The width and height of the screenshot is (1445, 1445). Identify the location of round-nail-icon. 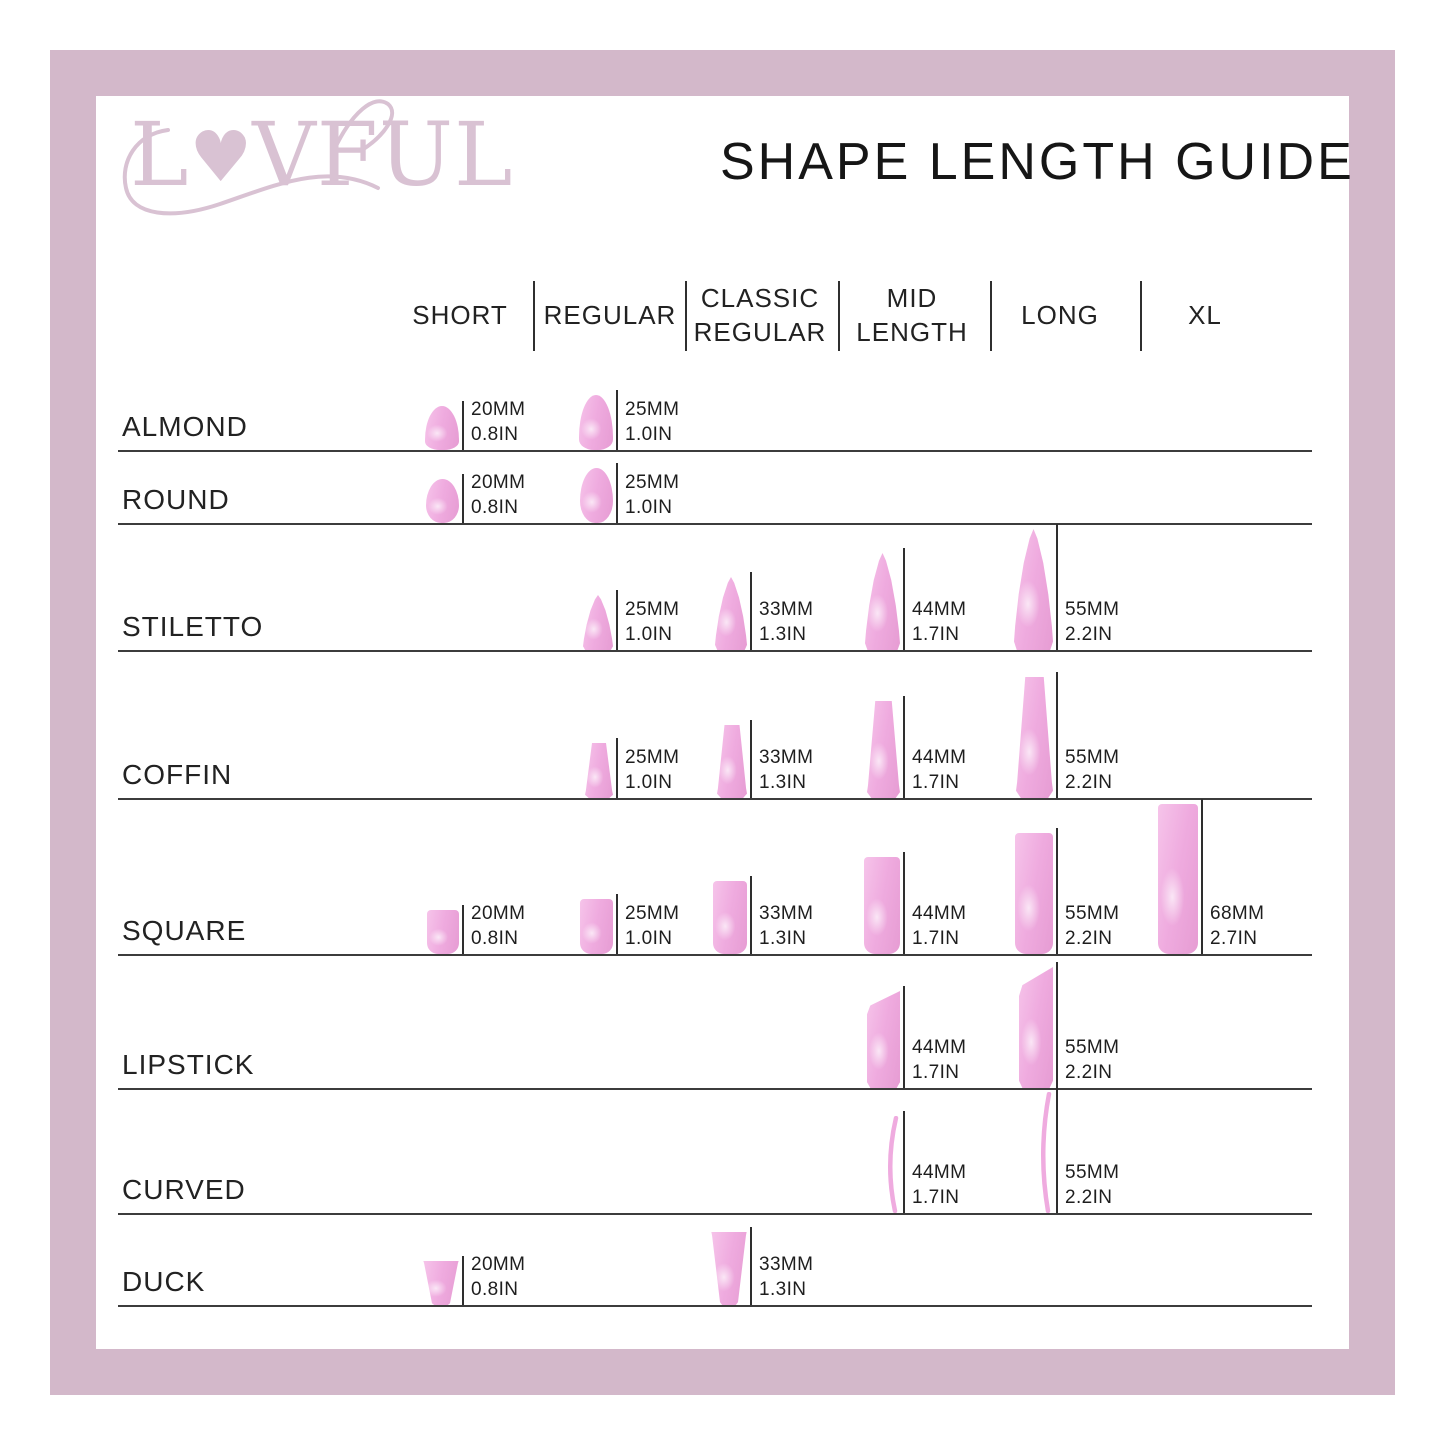
(442, 501).